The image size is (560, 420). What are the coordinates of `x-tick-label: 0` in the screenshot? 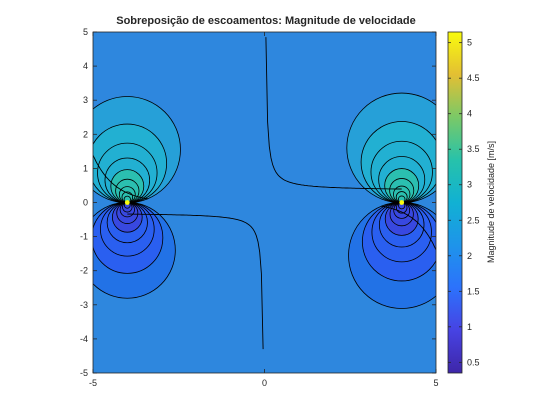 It's located at (264, 383).